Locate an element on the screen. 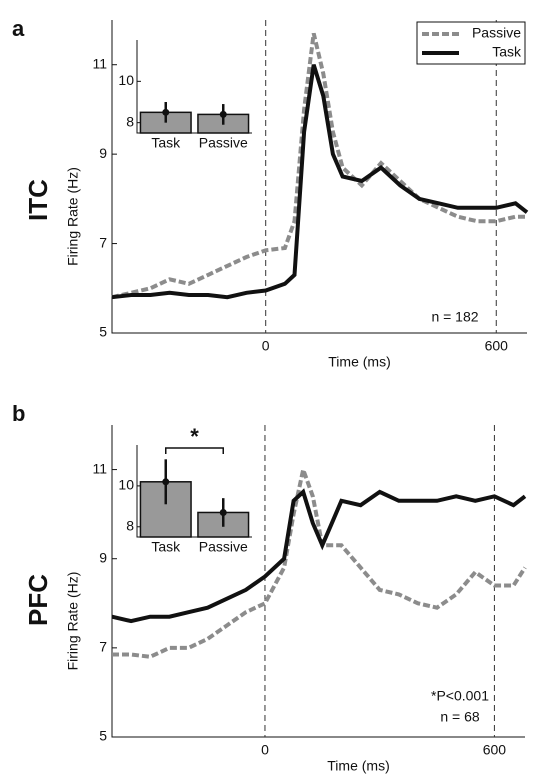  annotation: *P<0.001 is located at coordinates (460, 696).